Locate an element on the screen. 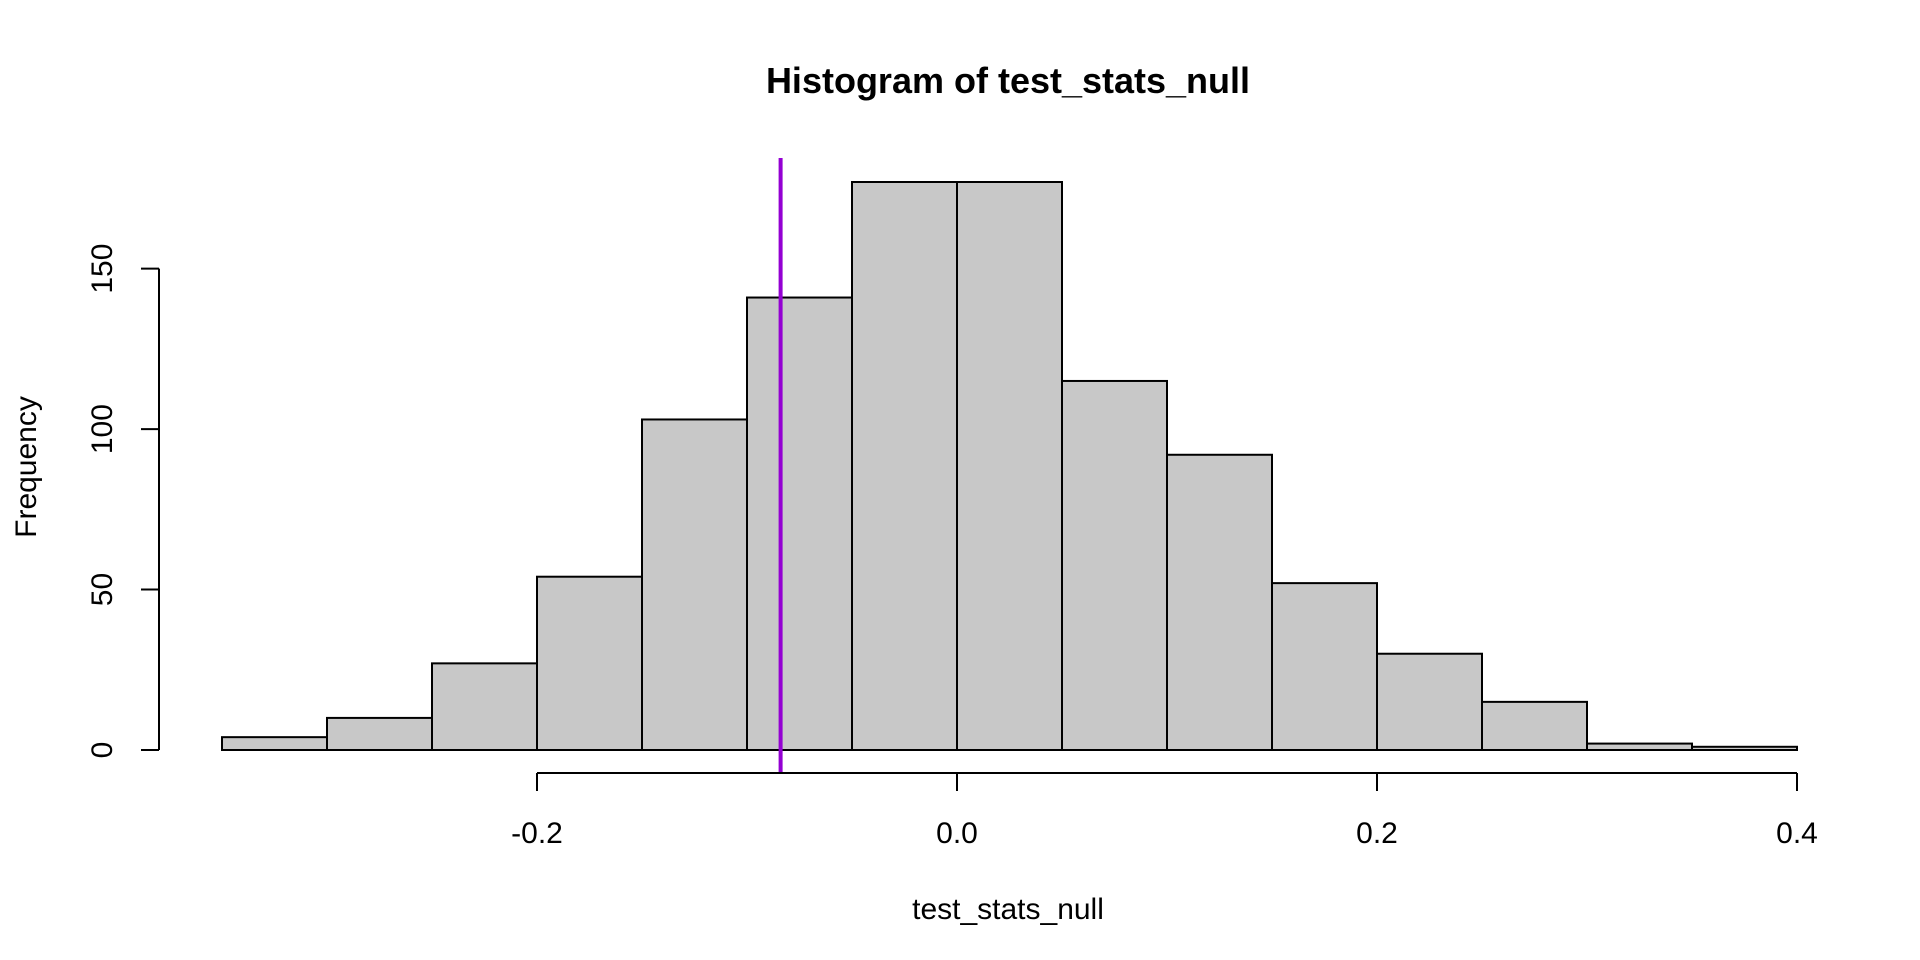 The height and width of the screenshot is (960, 1920). x-axis: -0.2 0.0 0.2 0.4 is located at coordinates (1164, 811).